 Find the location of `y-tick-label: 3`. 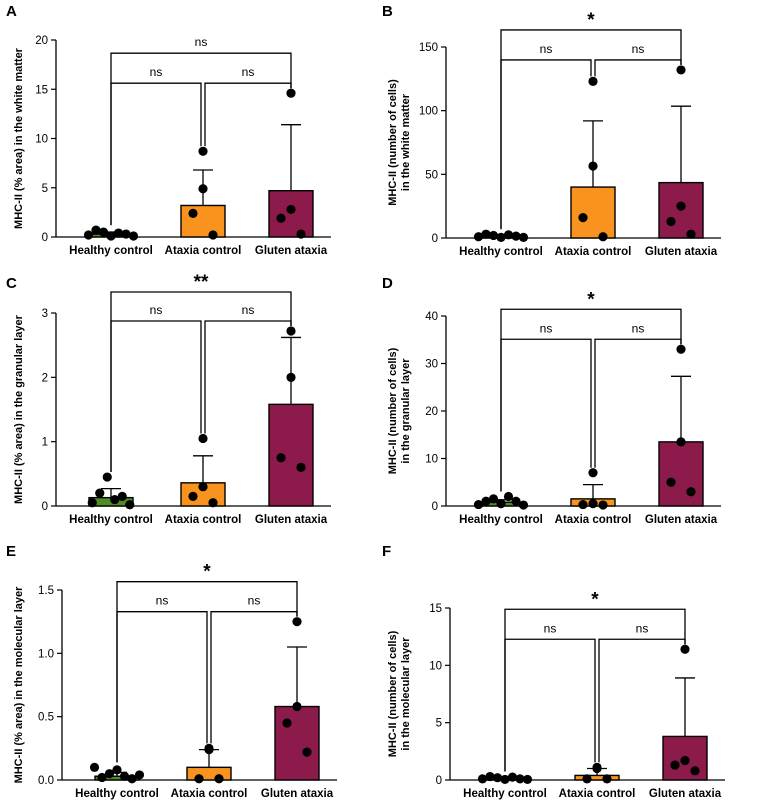

y-tick-label: 3 is located at coordinates (45, 314).